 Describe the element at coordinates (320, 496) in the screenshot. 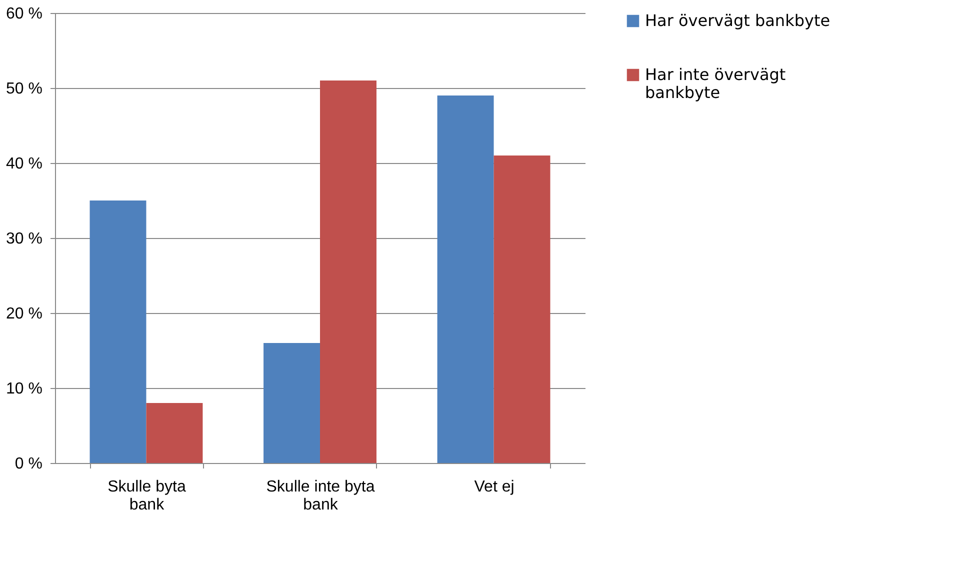

I see `x-tick-label: Skulle inte byta bank` at that location.